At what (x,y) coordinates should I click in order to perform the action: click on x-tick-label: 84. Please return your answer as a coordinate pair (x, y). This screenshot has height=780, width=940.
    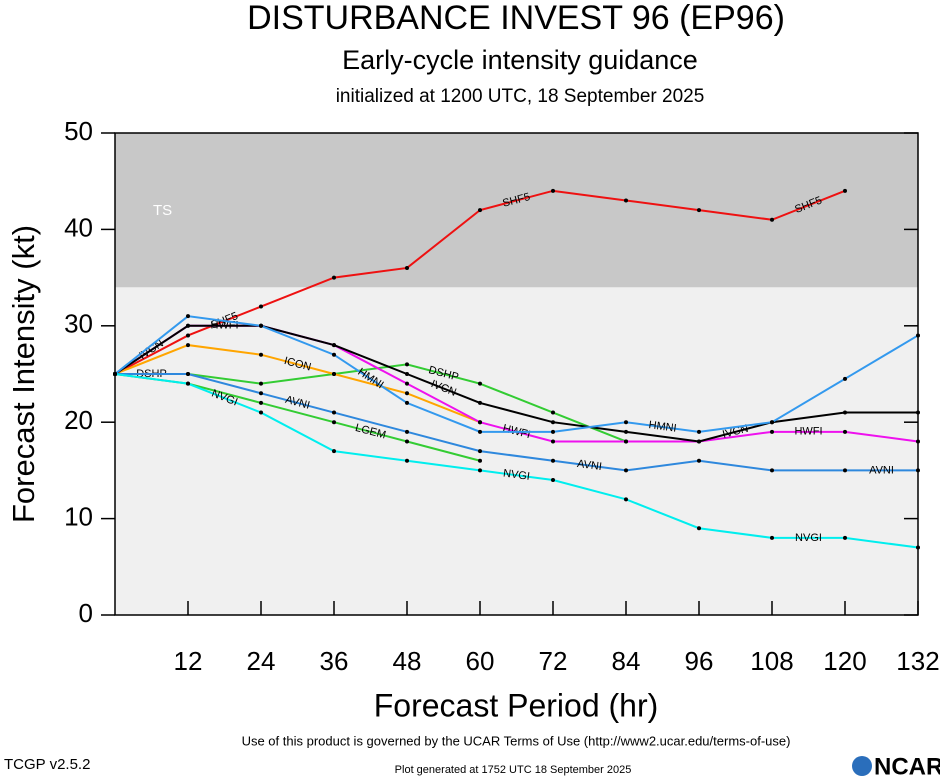
    Looking at the image, I should click on (626, 661).